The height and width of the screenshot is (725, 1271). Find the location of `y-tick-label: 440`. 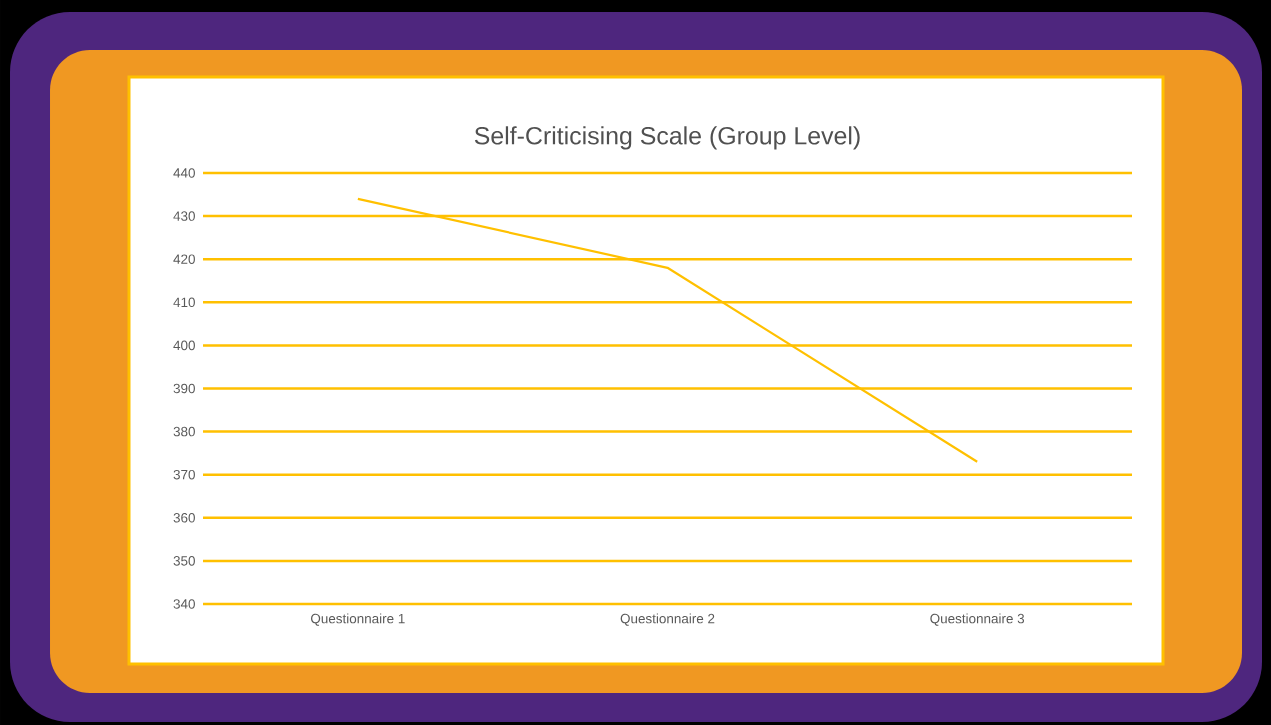

y-tick-label: 440 is located at coordinates (184, 173).